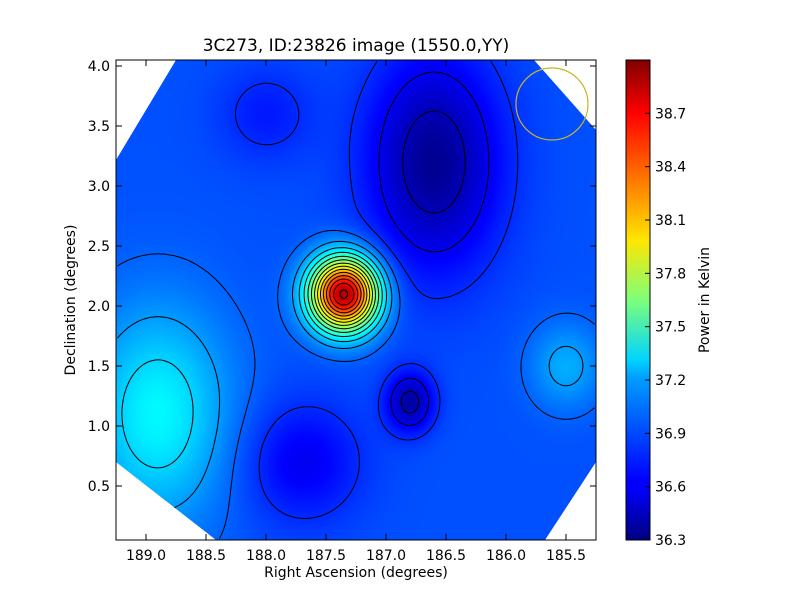 The height and width of the screenshot is (600, 800). I want to click on colorbar-tick-label: 37.8, so click(670, 274).